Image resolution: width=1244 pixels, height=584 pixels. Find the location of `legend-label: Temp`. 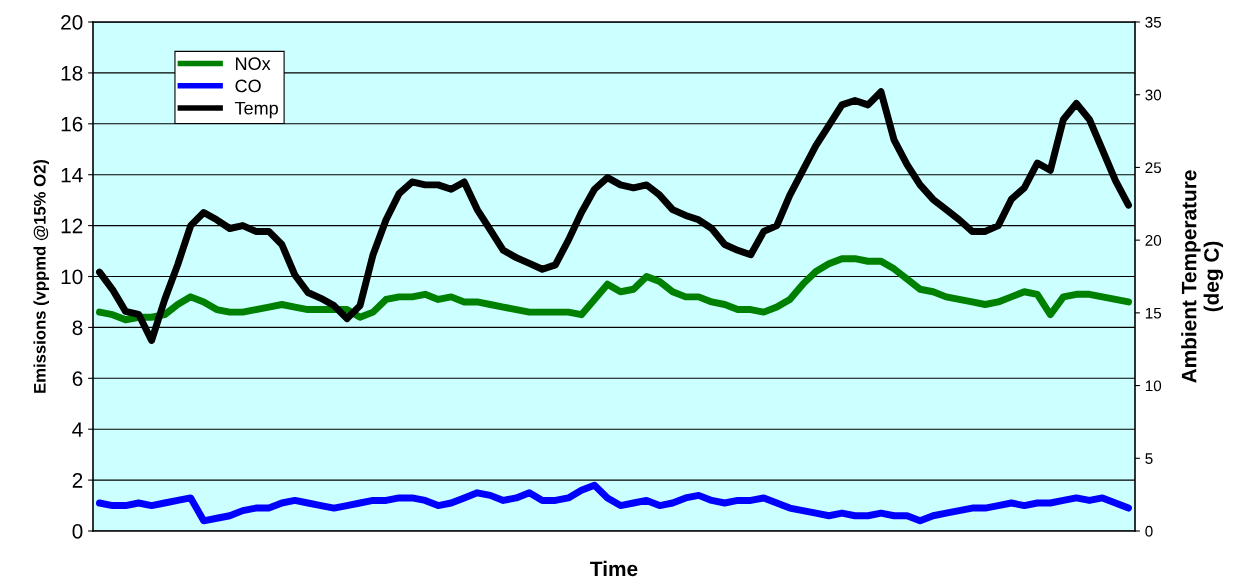

legend-label: Temp is located at coordinates (256, 110).